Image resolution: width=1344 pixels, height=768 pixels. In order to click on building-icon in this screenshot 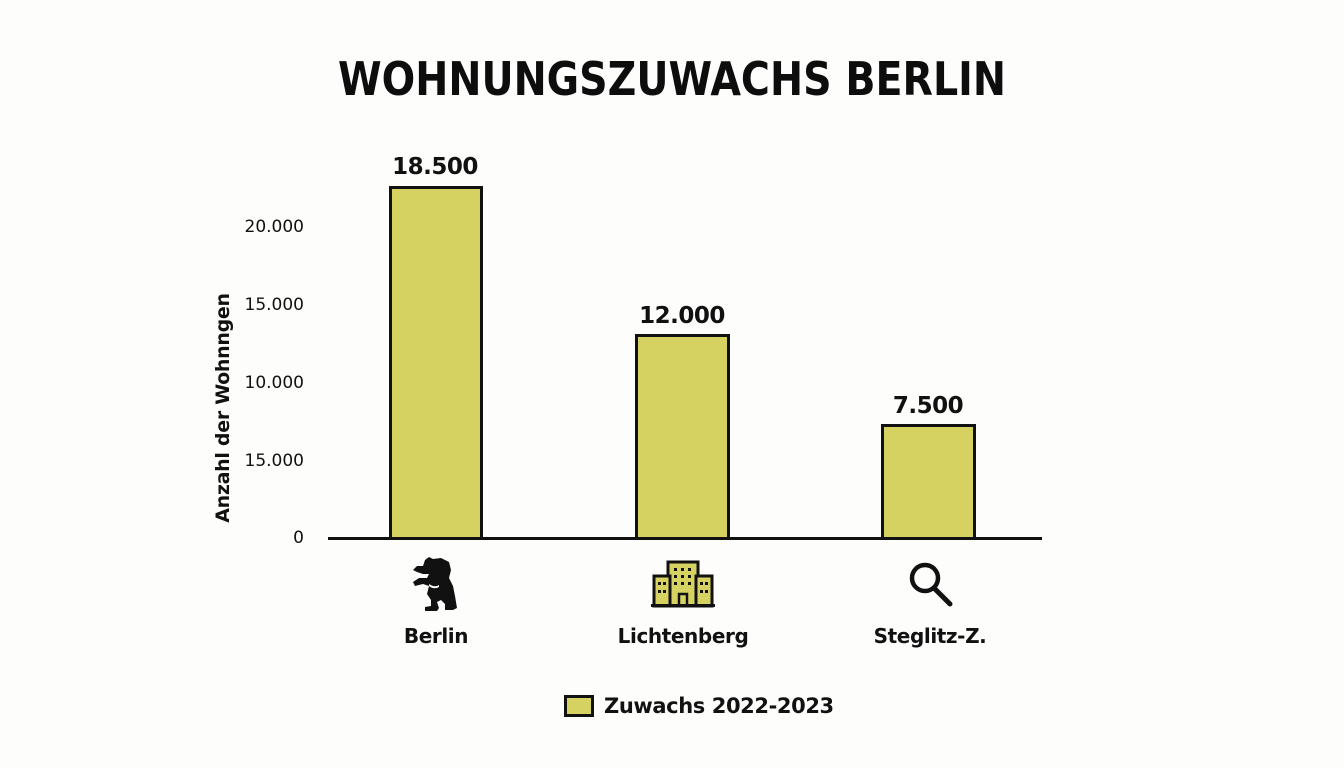, I will do `click(683, 586)`.